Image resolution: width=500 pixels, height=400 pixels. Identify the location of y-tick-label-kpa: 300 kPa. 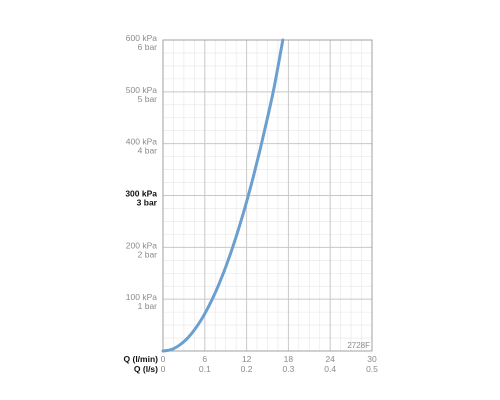
(141, 194).